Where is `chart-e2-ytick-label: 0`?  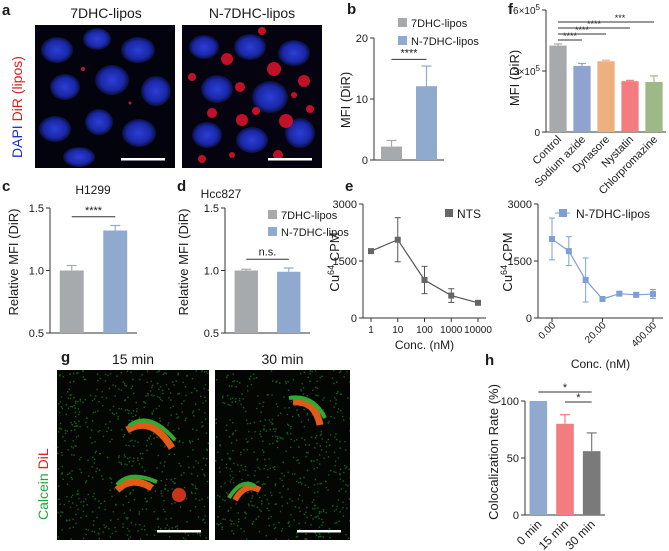
chart-e2-ytick-label: 0 is located at coordinates (529, 319).